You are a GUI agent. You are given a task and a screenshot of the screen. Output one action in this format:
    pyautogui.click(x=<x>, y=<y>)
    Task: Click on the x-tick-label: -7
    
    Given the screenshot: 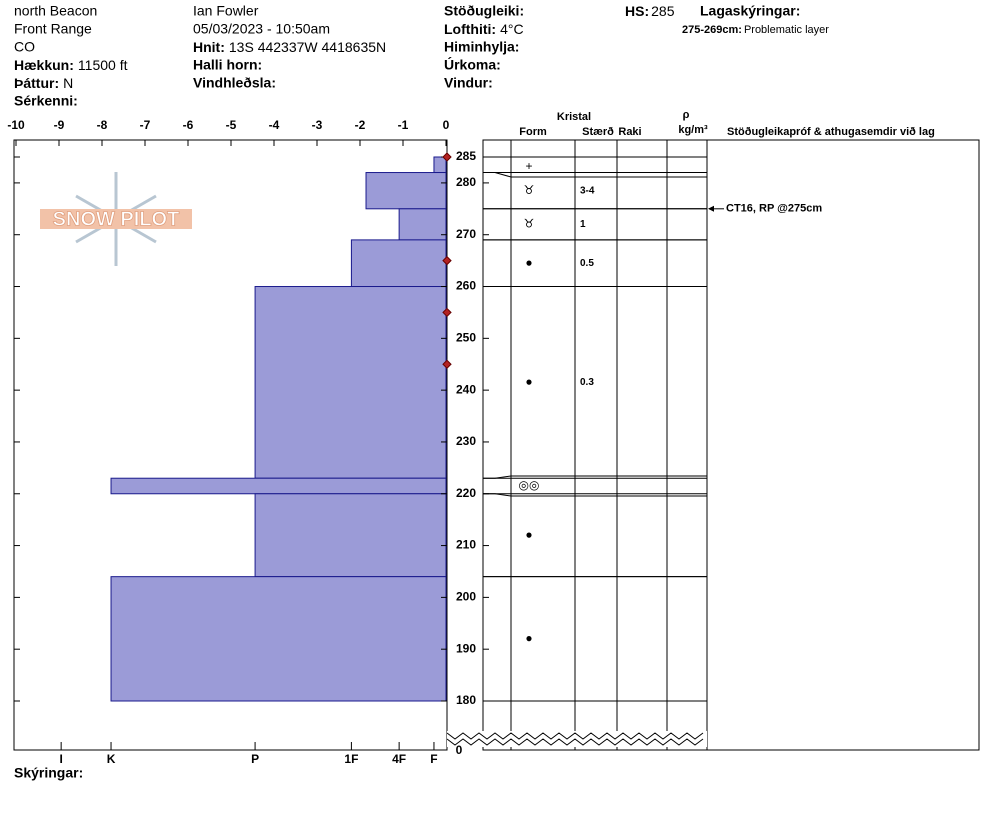 What is the action you would take?
    pyautogui.click(x=145, y=125)
    